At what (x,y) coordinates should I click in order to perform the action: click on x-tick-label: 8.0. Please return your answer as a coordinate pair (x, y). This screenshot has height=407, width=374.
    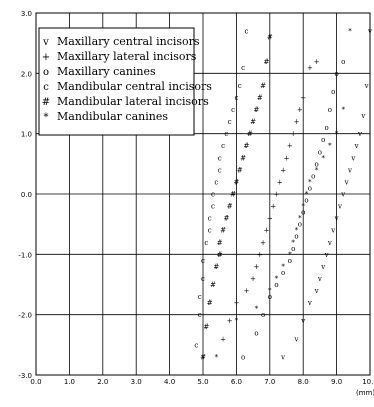
    Looking at the image, I should click on (303, 382).